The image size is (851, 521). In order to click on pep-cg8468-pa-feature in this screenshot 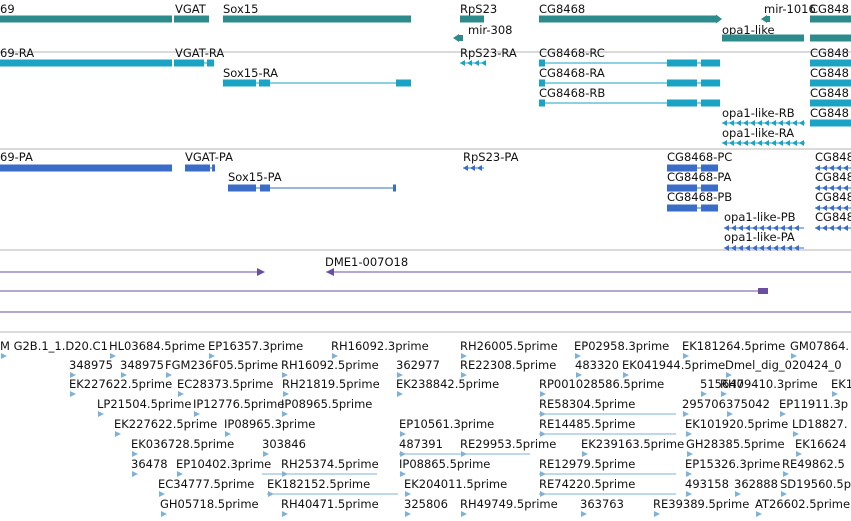, I will do `click(692, 188)`.